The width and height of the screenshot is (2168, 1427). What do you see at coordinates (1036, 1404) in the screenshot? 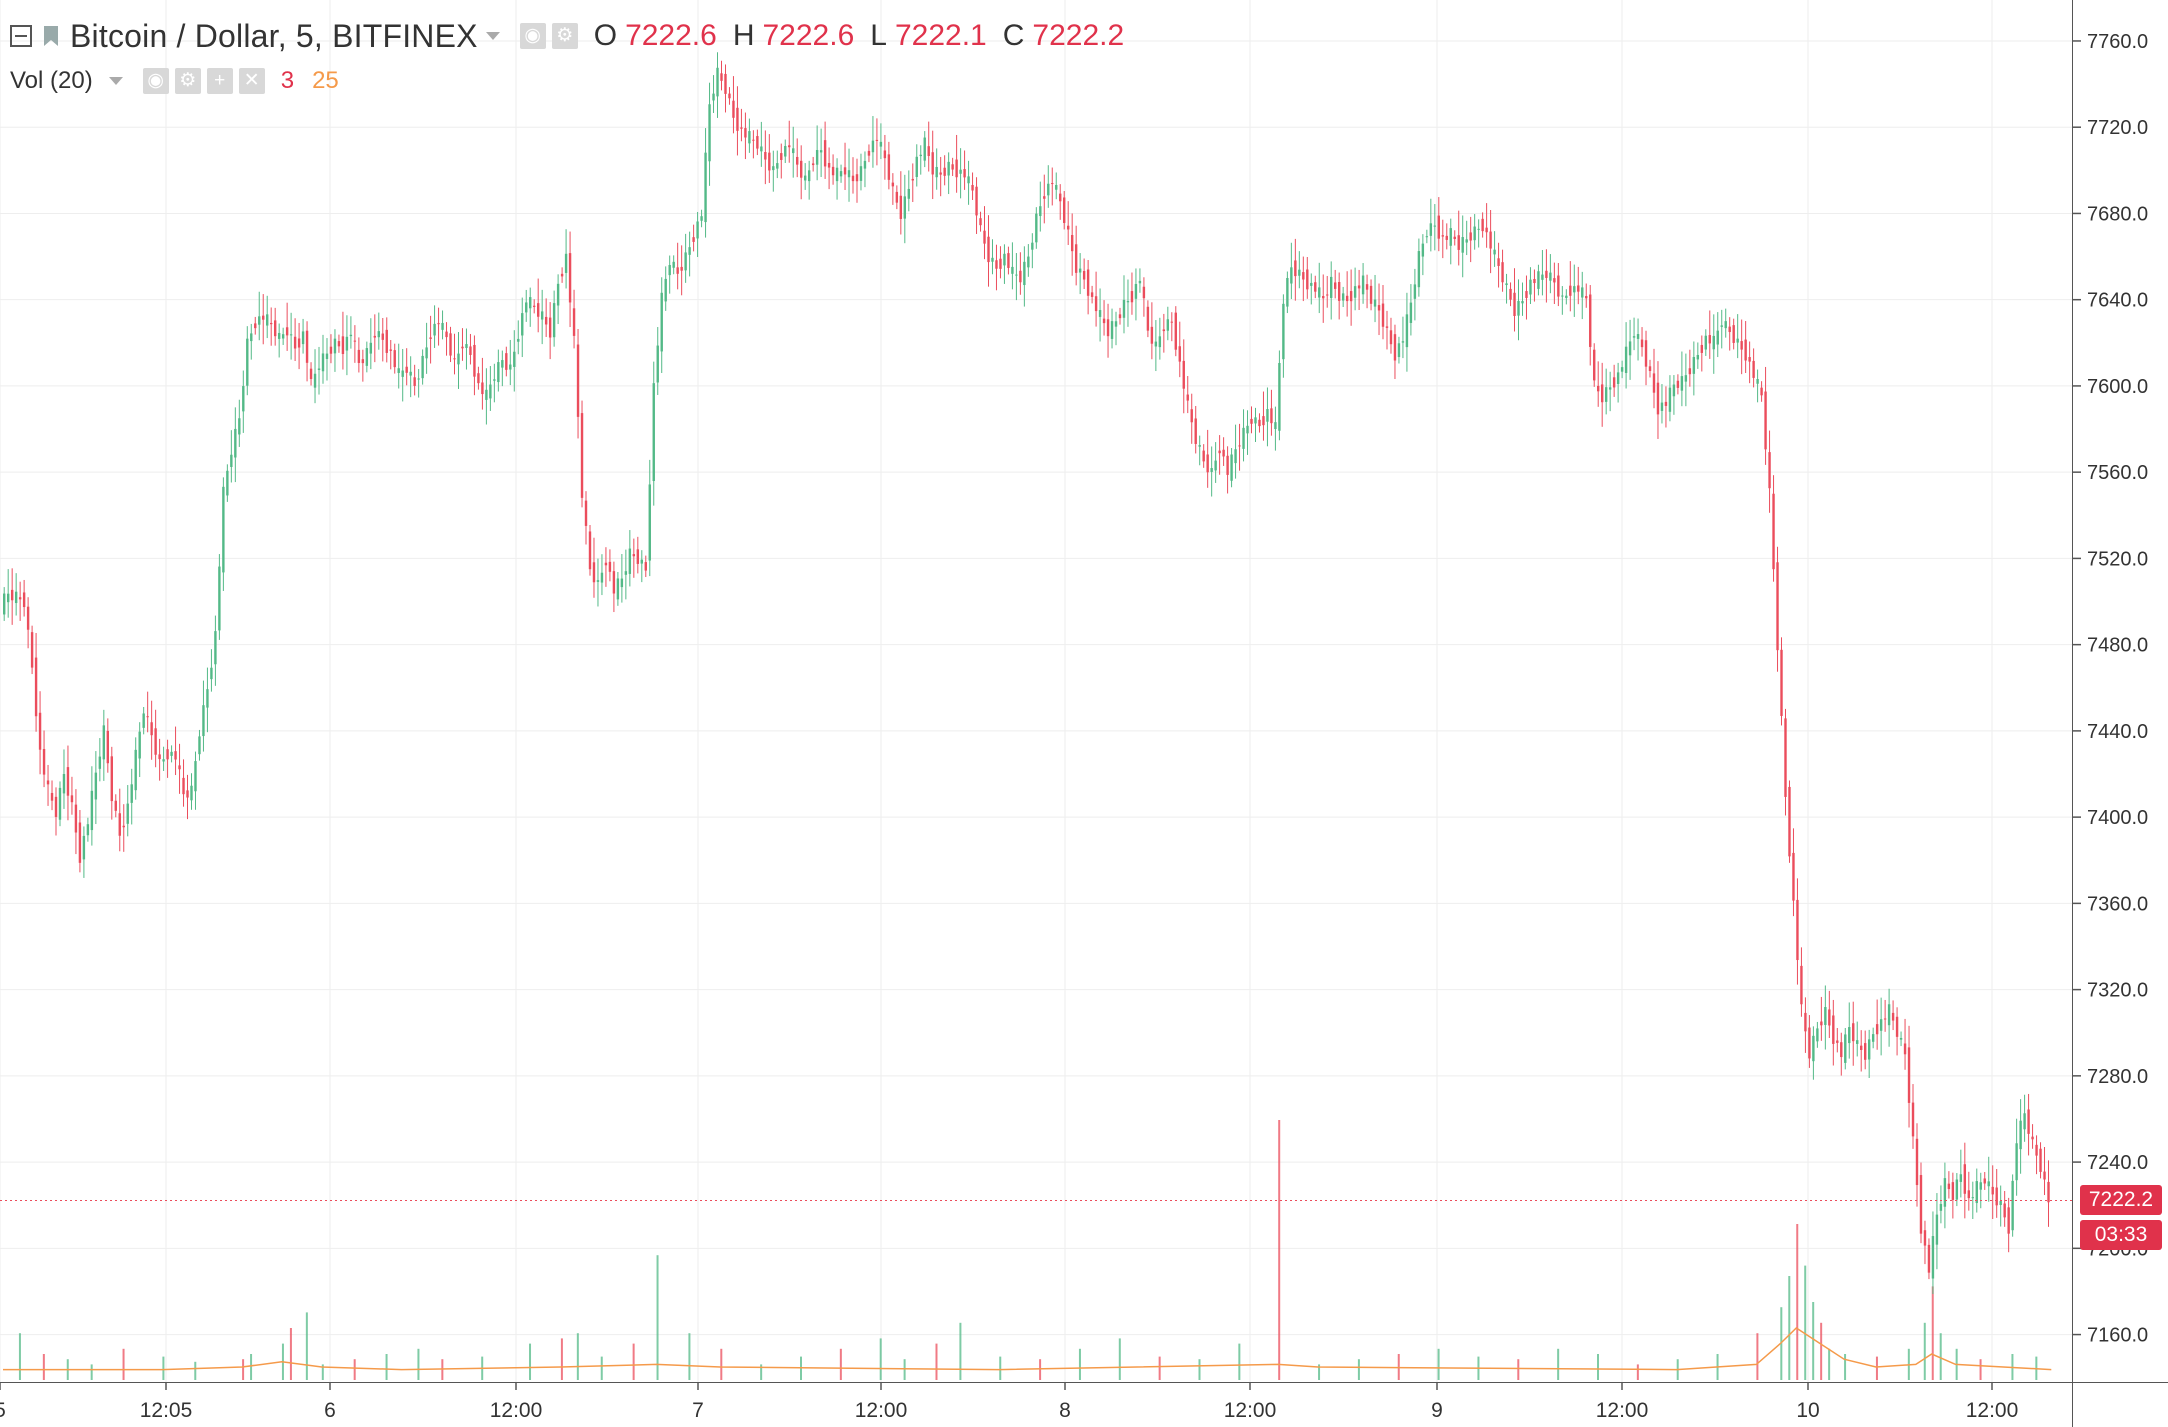
I see `time-scale: 5 12:05 6 12:00 7 12:00 8 12:00 9 12:00 10 12:00` at bounding box center [1036, 1404].